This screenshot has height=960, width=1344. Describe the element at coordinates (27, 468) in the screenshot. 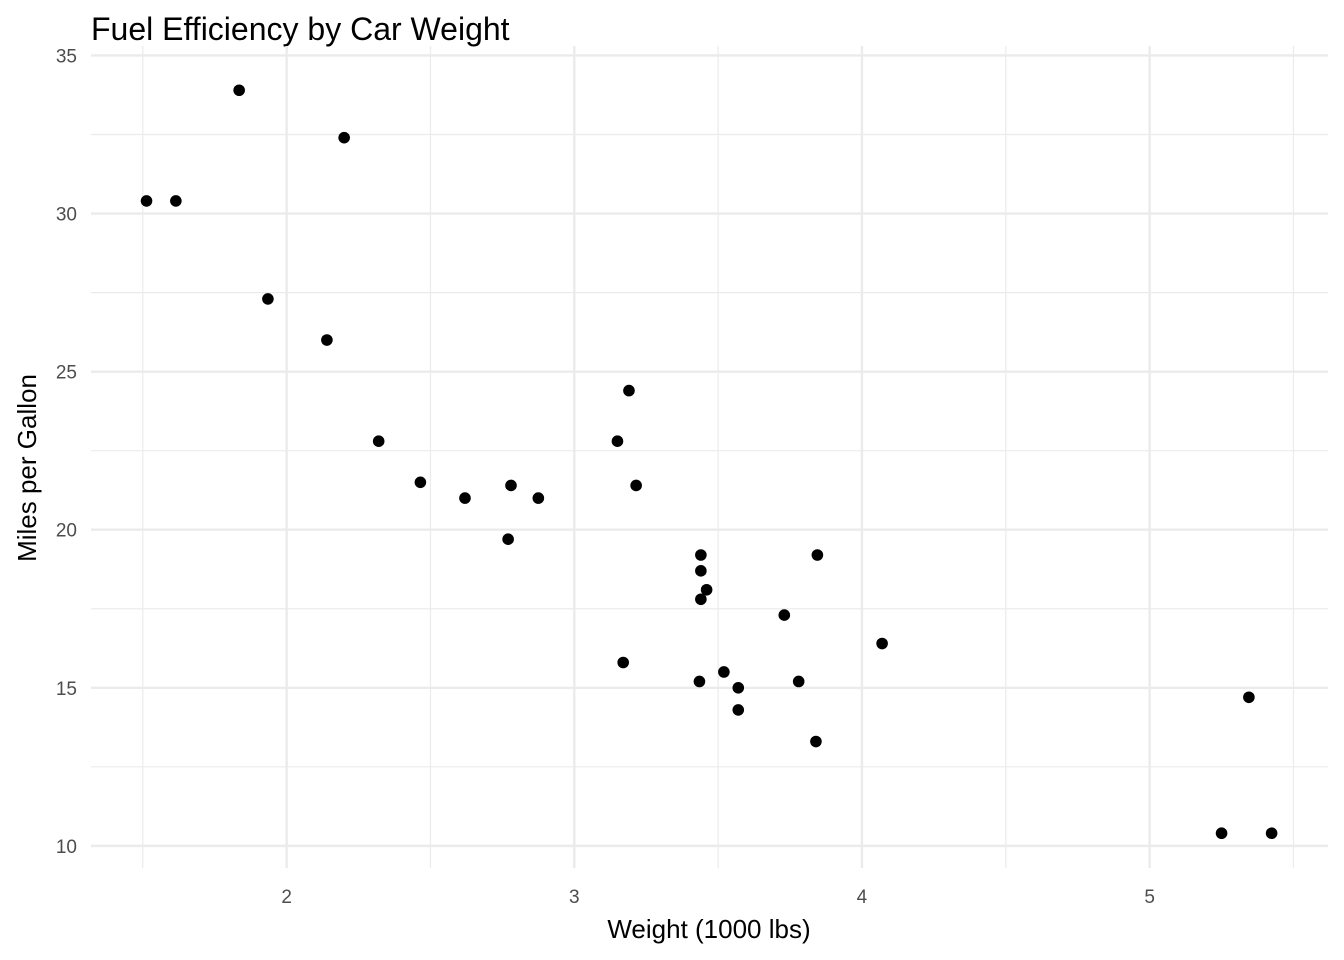

I see `y-axis-title: Miles per Gallon` at that location.